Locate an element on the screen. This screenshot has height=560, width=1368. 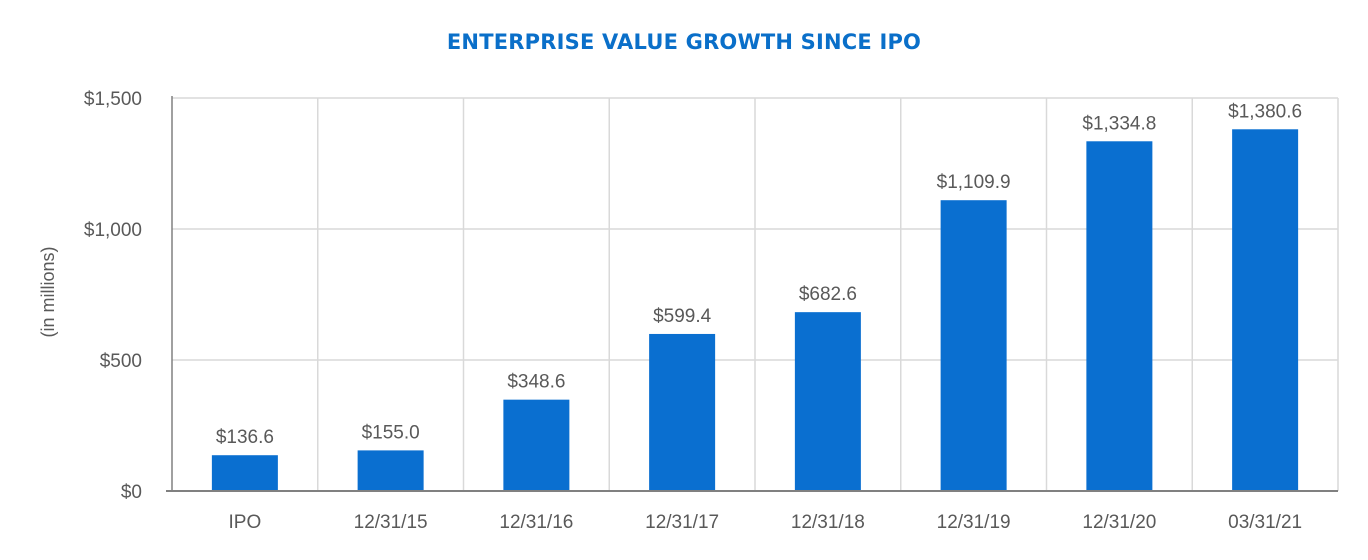
data-label: $1,334.8 is located at coordinates (1119, 123).